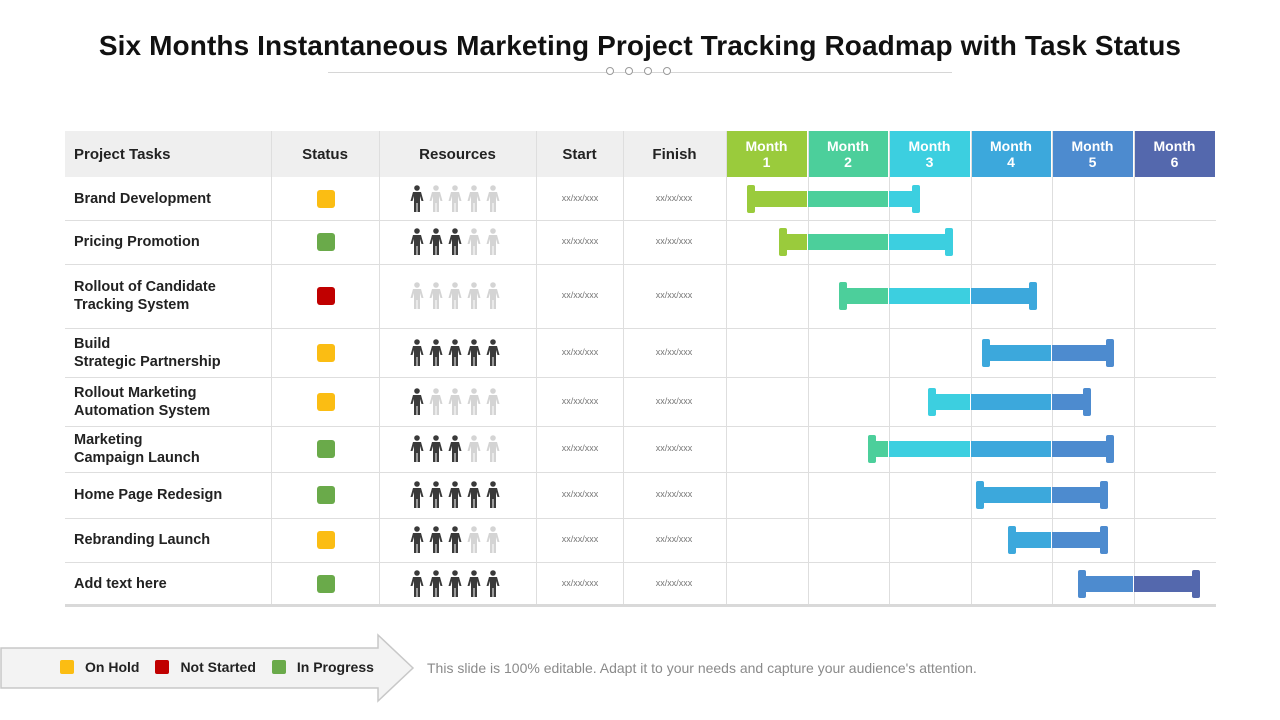  I want to click on month-number: 5, so click(1092, 162).